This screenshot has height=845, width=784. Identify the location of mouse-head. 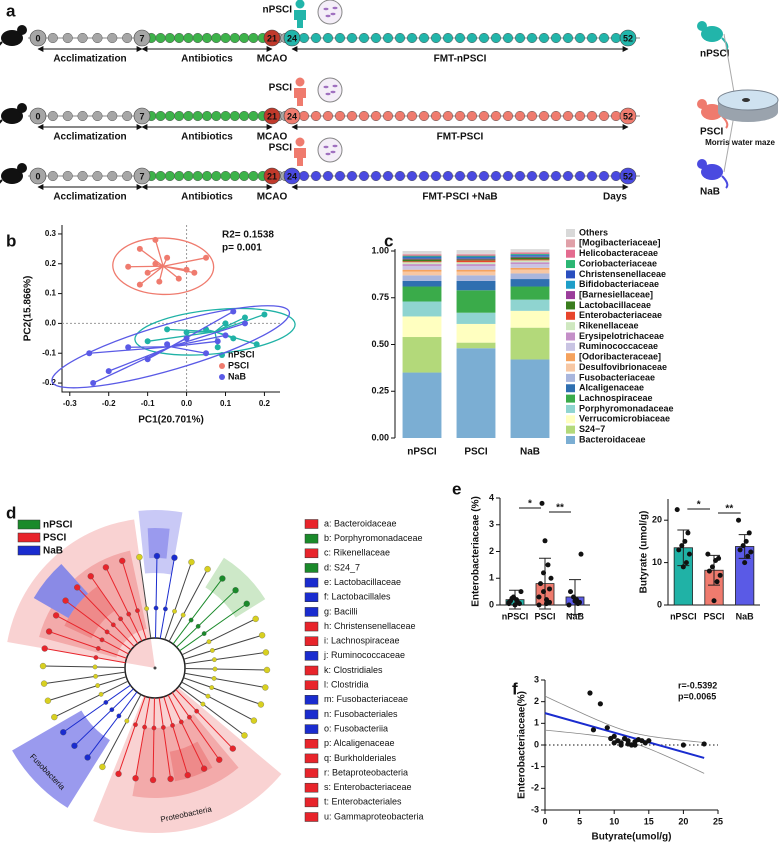
(22, 108).